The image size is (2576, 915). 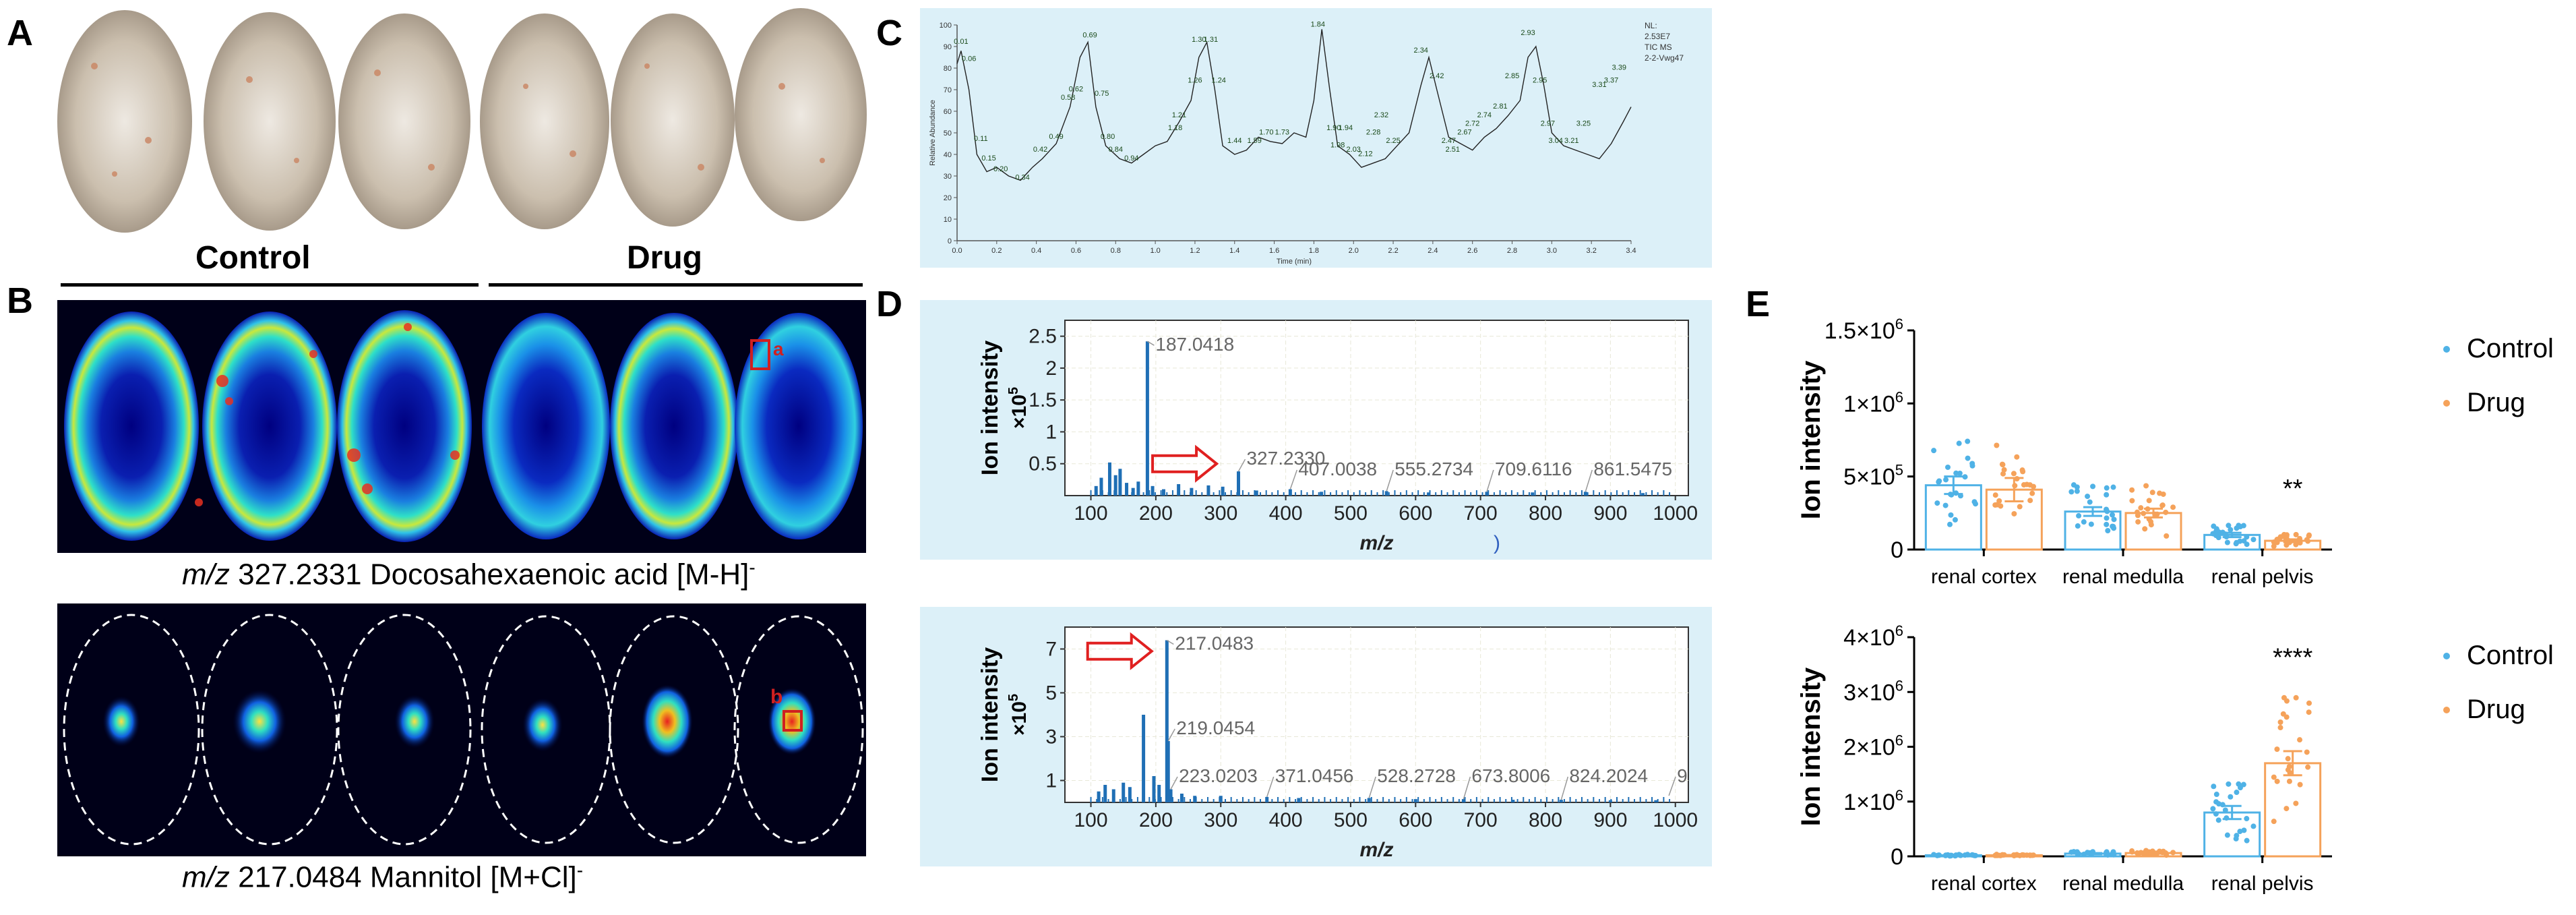 What do you see at coordinates (1234, 251) in the screenshot?
I see `tic-x-tick-label: 1.4` at bounding box center [1234, 251].